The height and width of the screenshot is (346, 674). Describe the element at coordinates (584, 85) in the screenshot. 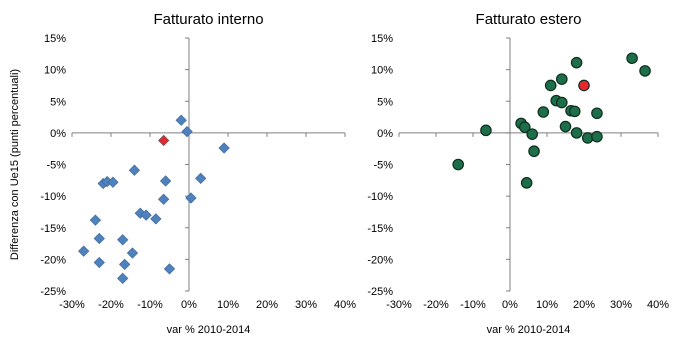

I see `highlight-circle-marker` at that location.